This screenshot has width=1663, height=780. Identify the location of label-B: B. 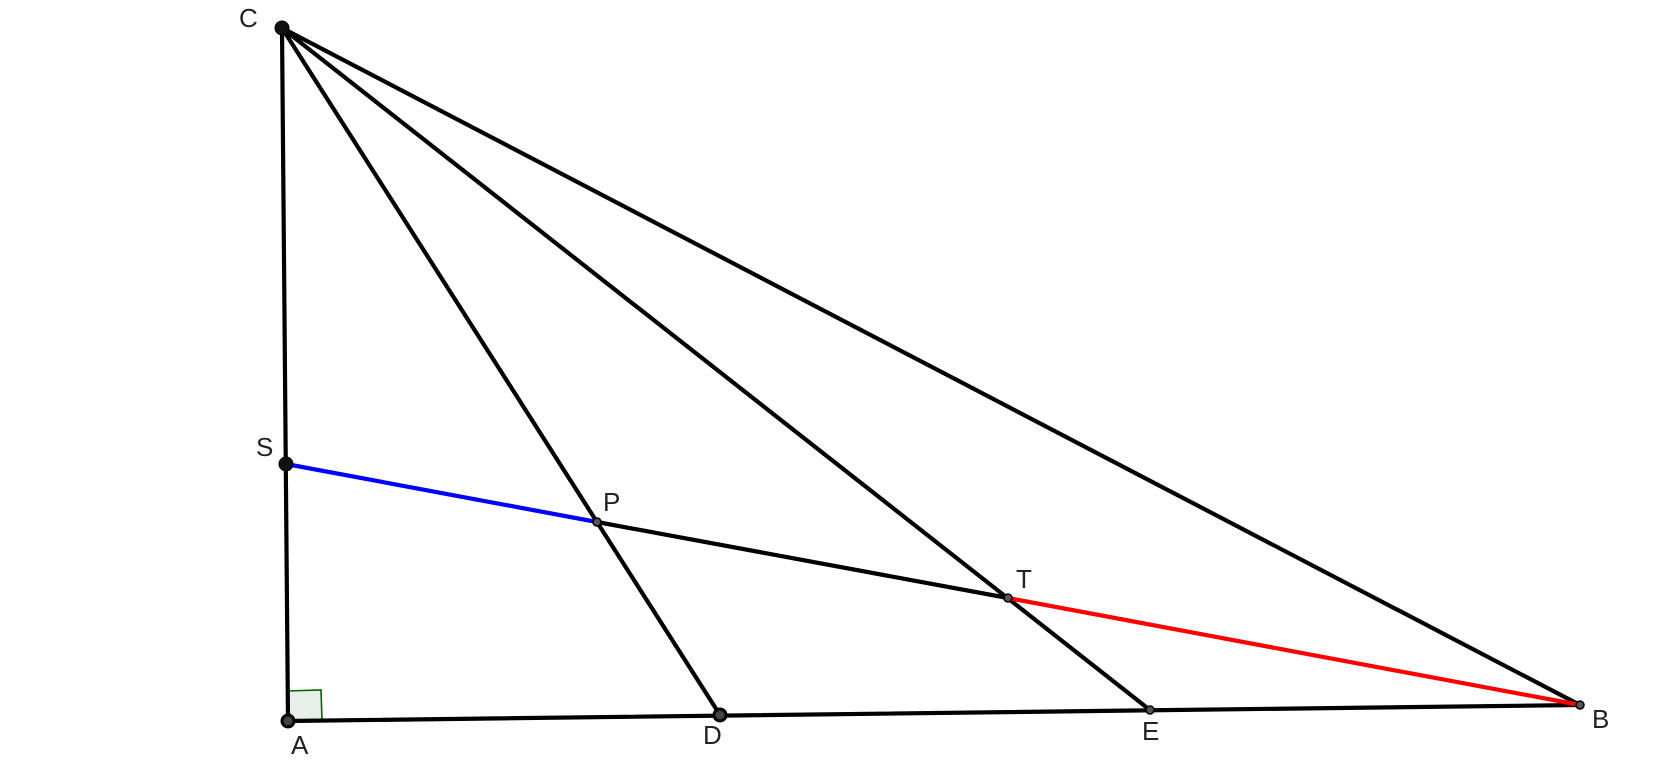
(1600, 719).